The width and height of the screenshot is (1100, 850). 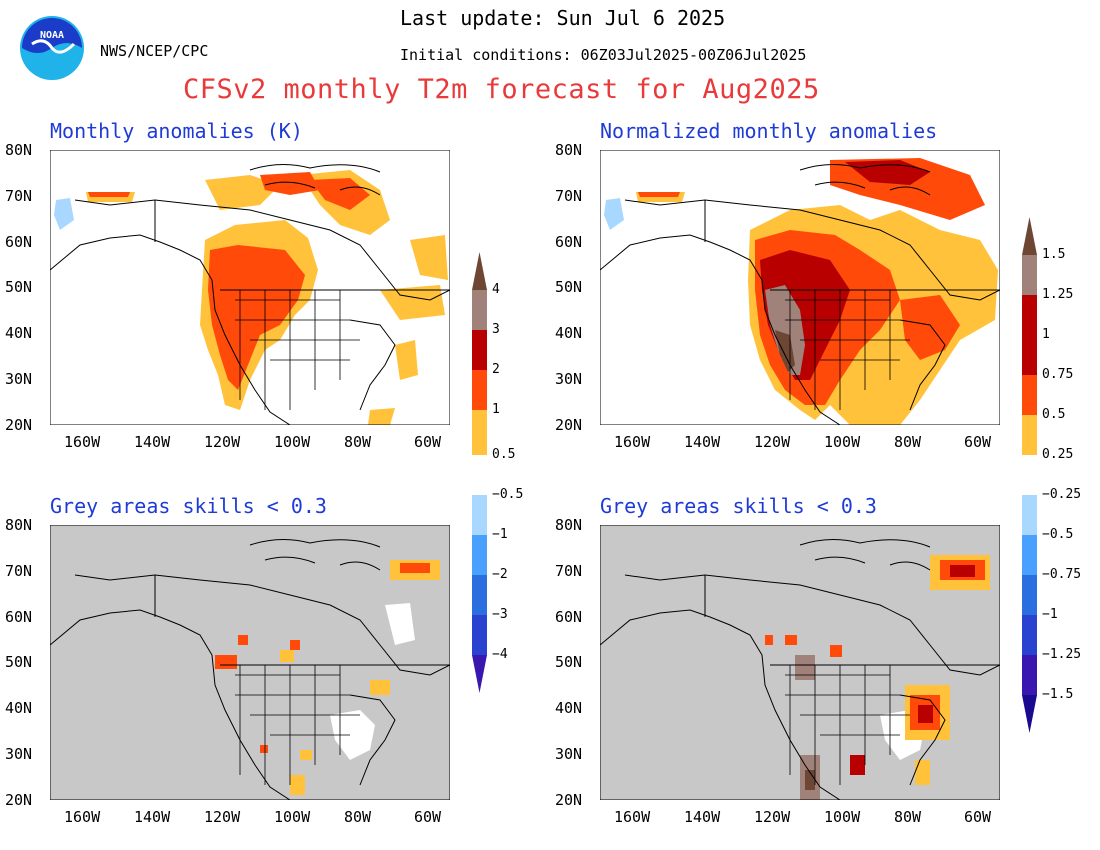 What do you see at coordinates (250, 662) in the screenshot?
I see `map-panel-bl` at bounding box center [250, 662].